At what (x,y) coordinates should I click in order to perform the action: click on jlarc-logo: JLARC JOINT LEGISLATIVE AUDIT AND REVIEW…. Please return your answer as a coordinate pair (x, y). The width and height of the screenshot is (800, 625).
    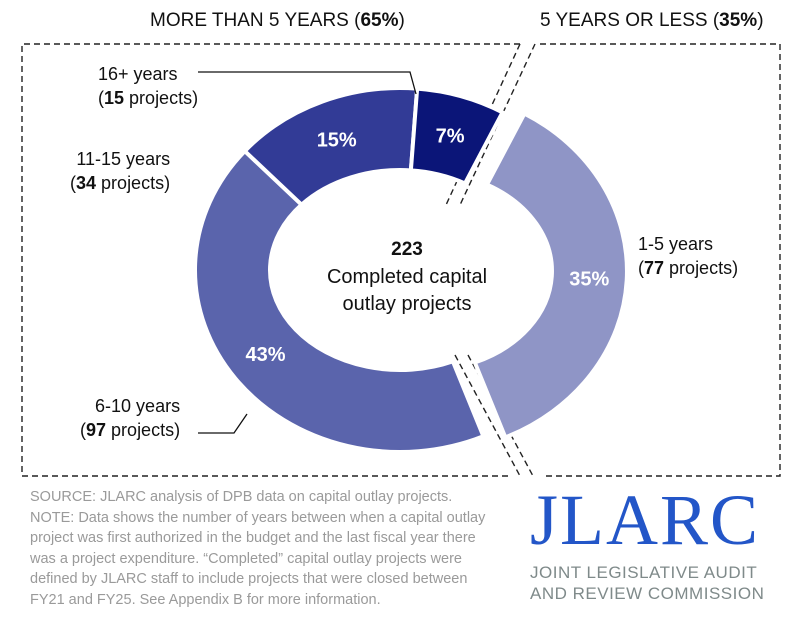
    Looking at the image, I should click on (660, 541).